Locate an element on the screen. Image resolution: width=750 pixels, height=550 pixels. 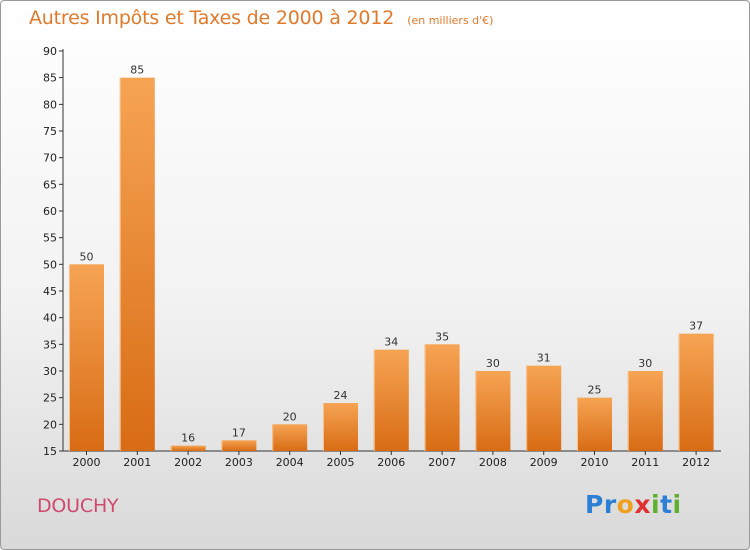
x-tick-label: 2008 is located at coordinates (493, 462).